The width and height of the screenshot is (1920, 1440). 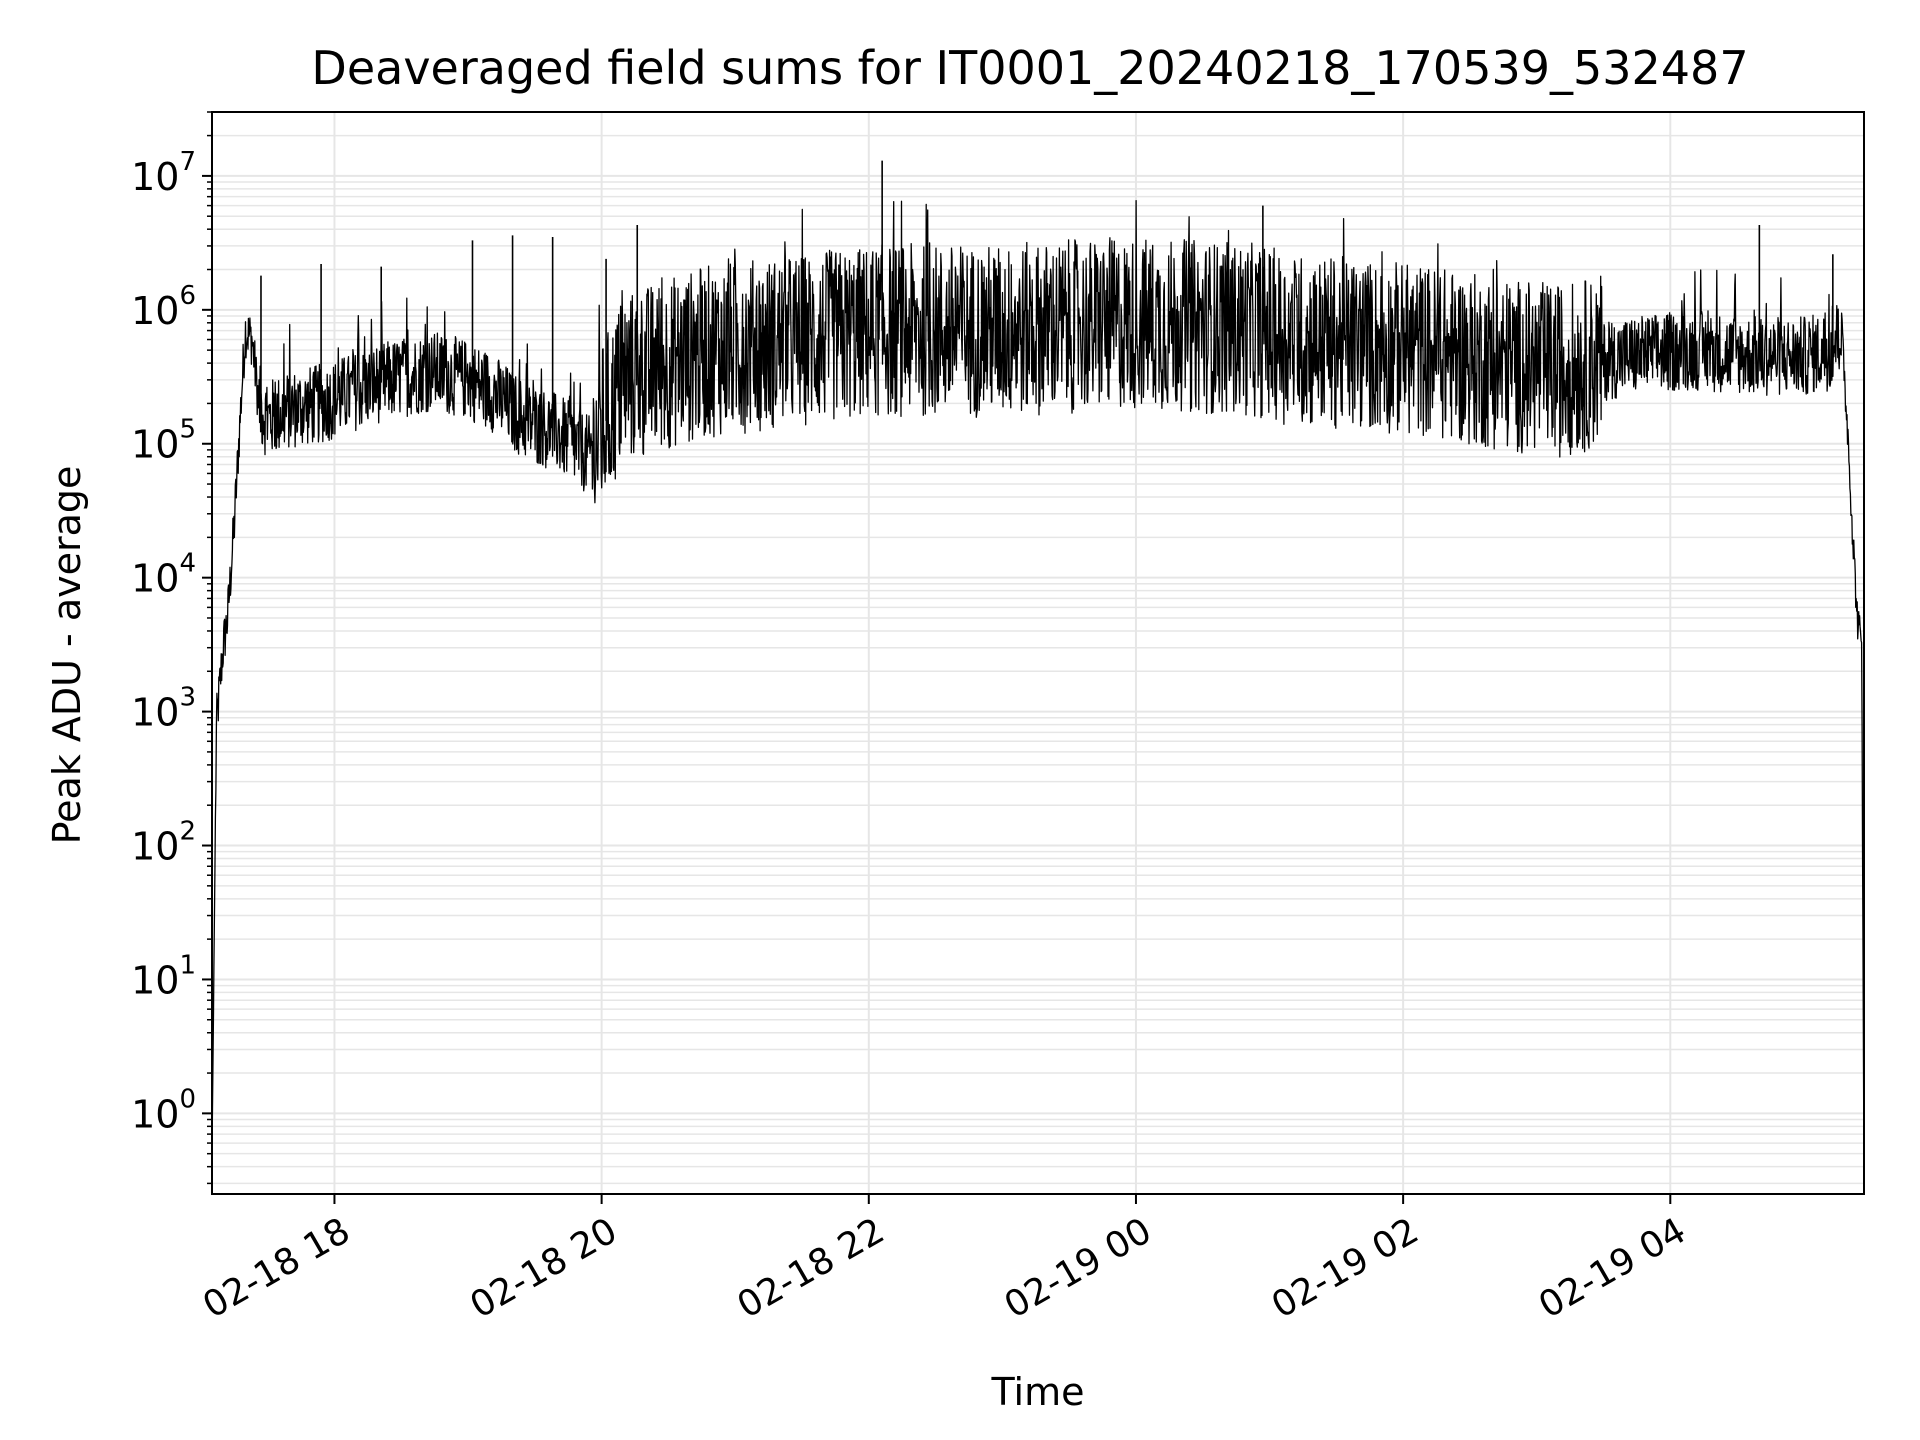 What do you see at coordinates (187, 564) in the screenshot?
I see `y-tick-exponent: 4` at bounding box center [187, 564].